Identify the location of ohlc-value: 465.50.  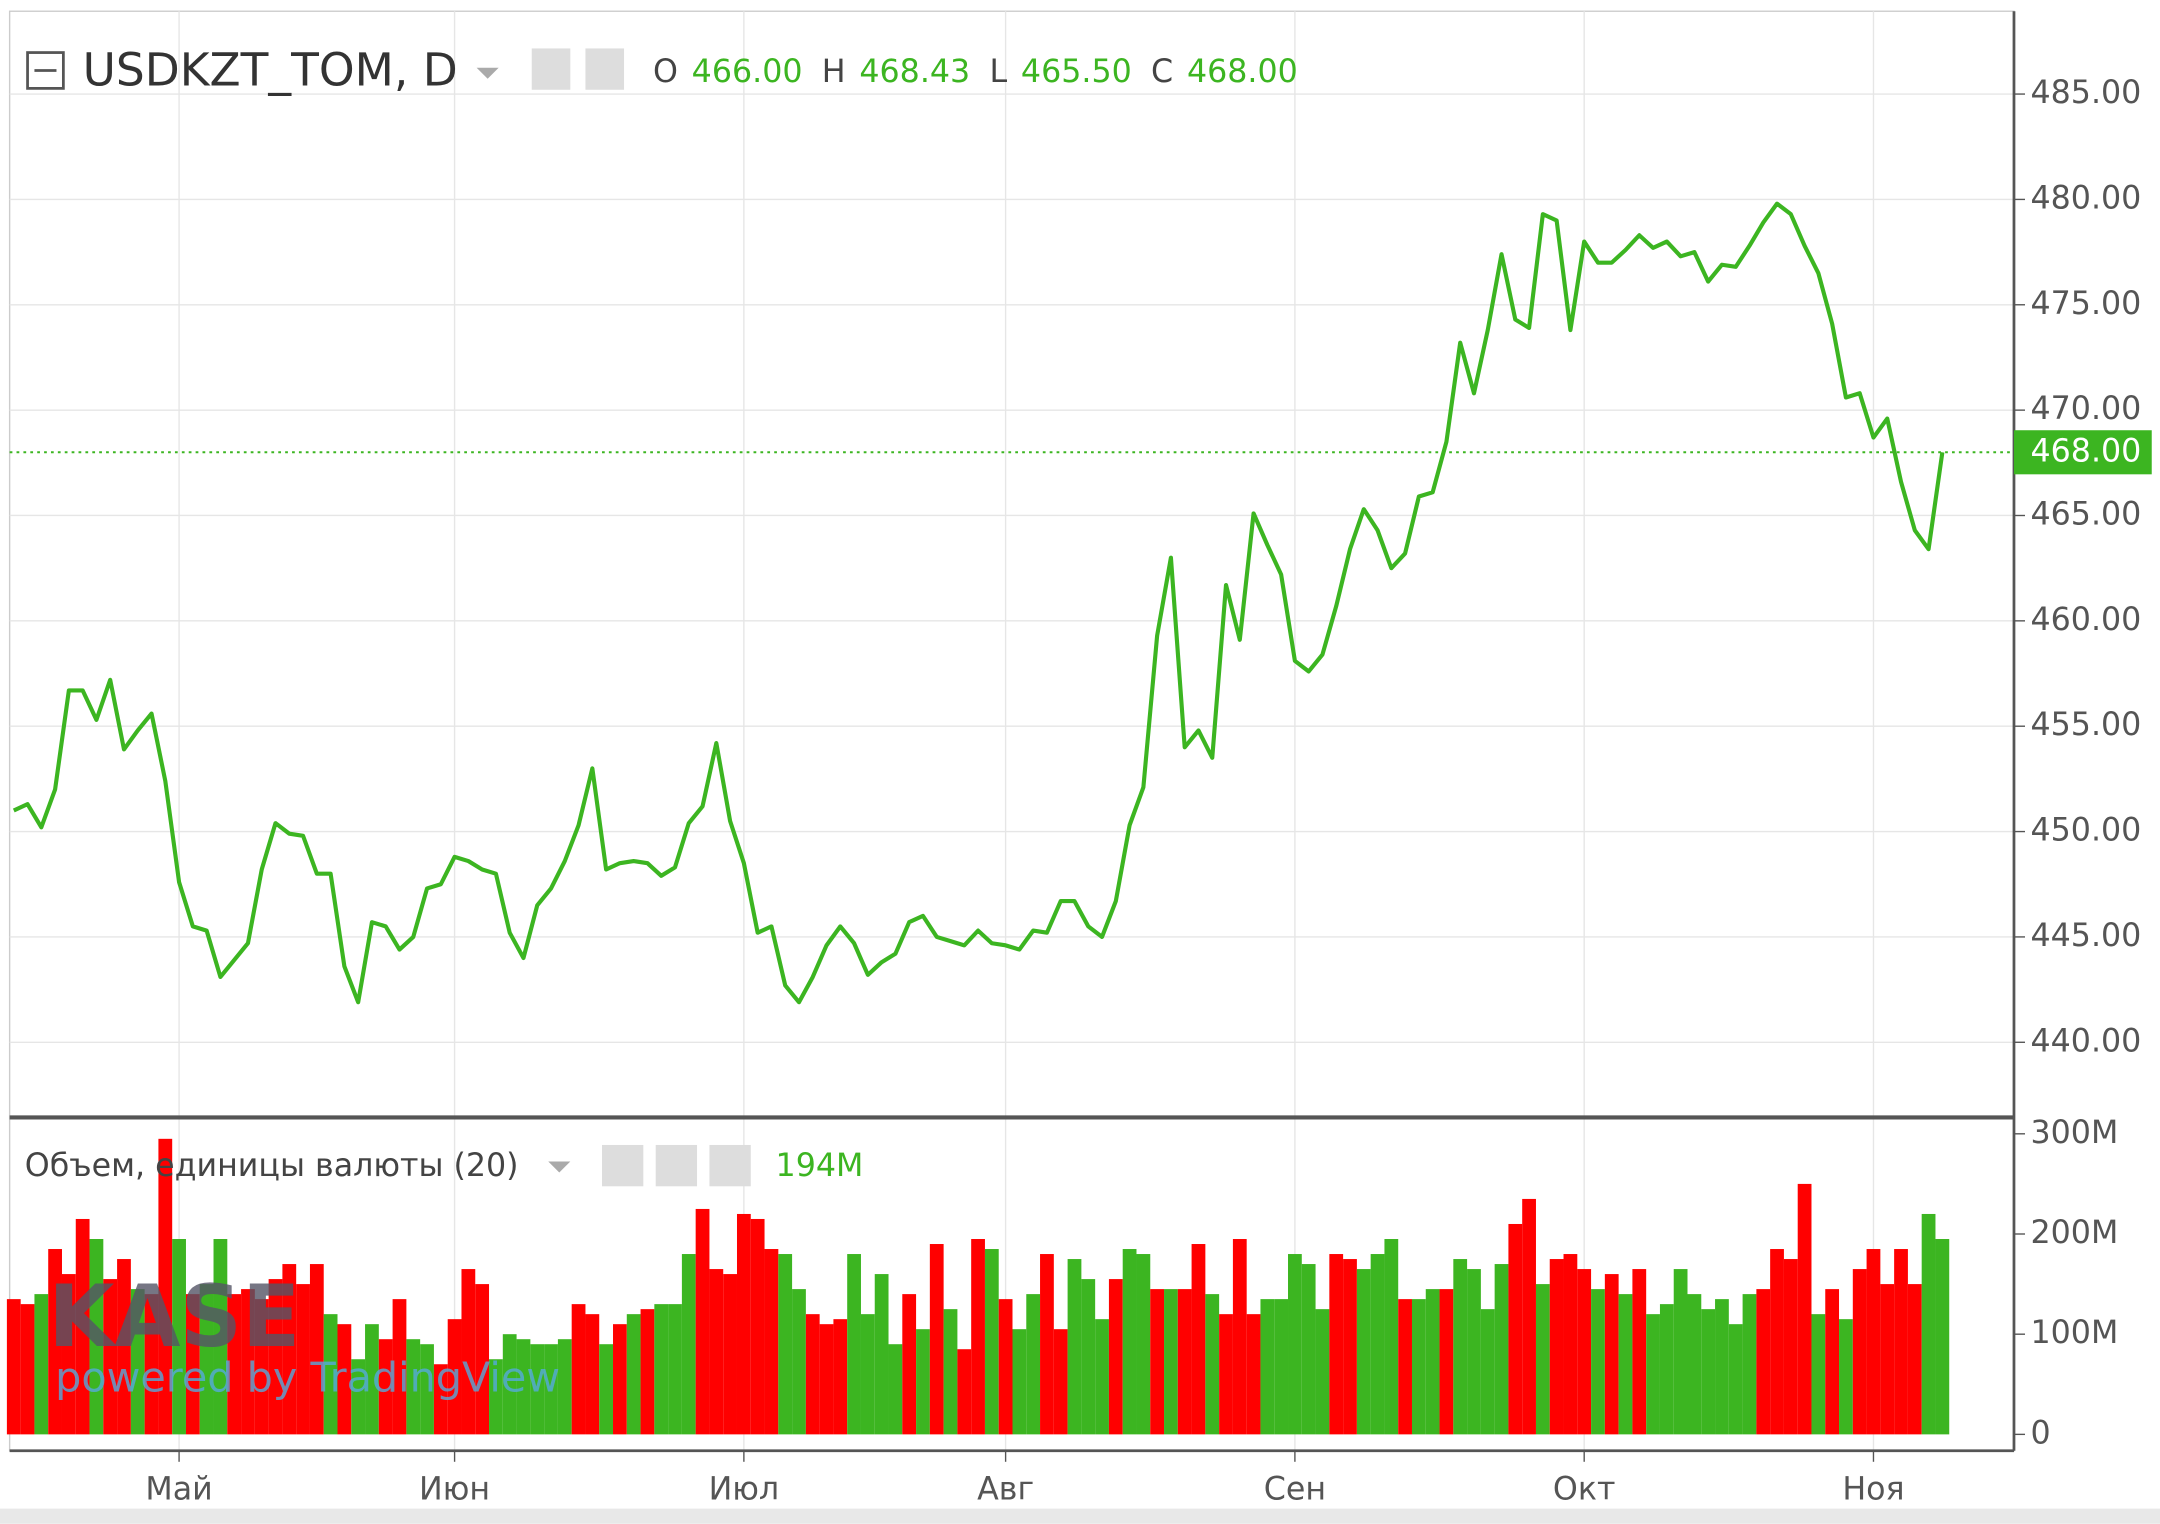
(1076, 72).